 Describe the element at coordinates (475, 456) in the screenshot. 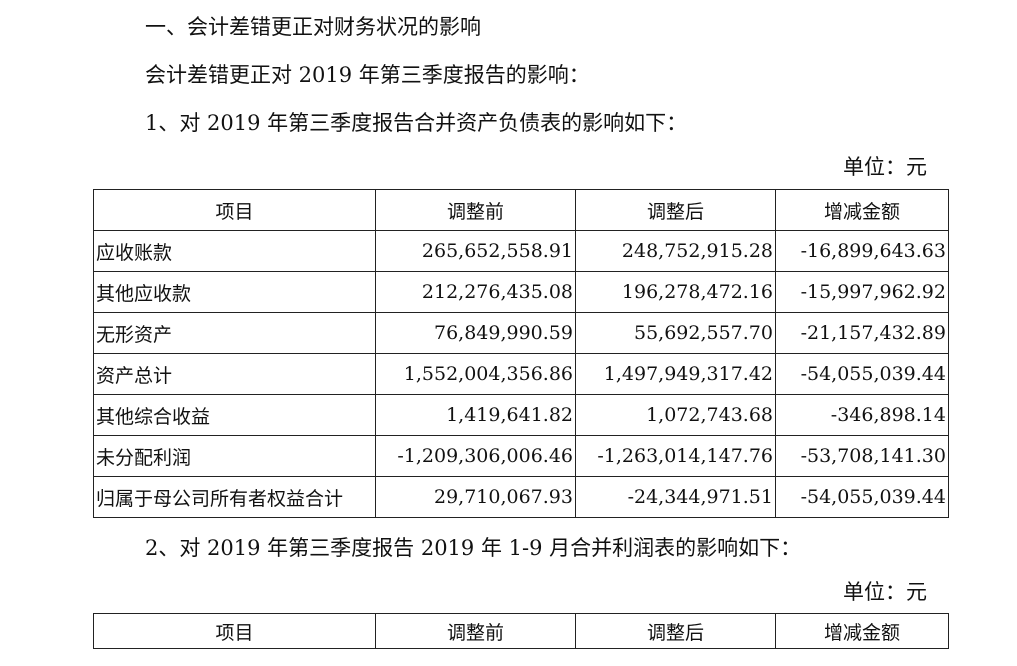

I see `value-before: -1,209,306,006.46` at that location.